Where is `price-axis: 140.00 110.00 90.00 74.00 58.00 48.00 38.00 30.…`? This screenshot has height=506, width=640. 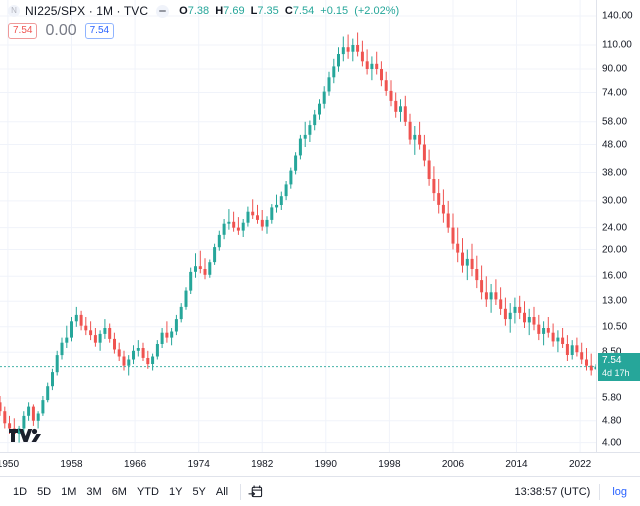 price-axis: 140.00 110.00 90.00 74.00 58.00 48.00 38.00 30.… is located at coordinates (618, 226).